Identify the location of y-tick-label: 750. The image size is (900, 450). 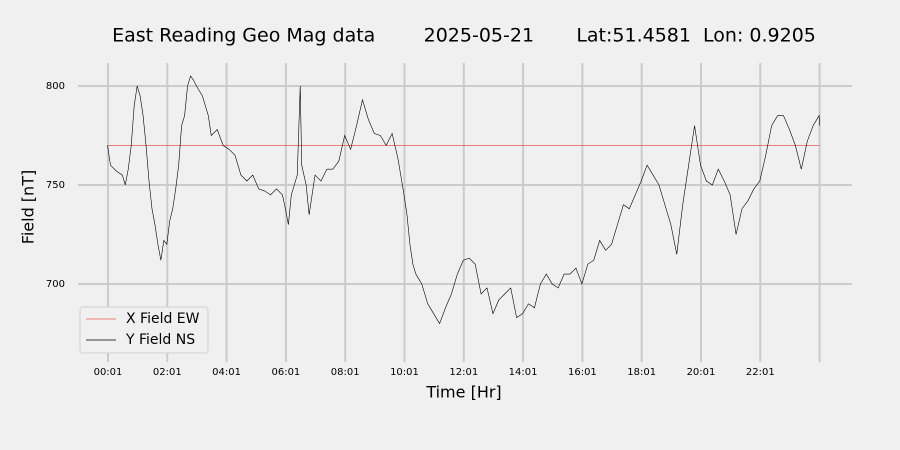
(55, 185).